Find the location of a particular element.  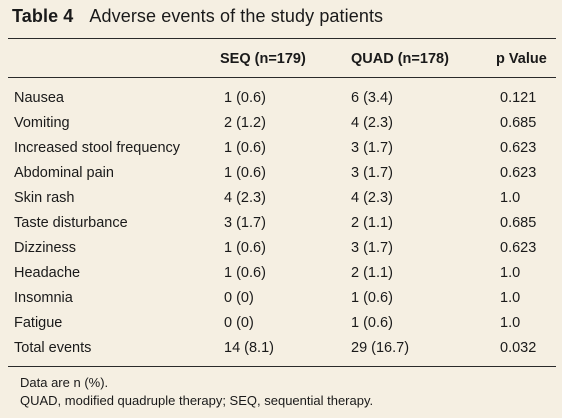

row-label: Dizziness is located at coordinates (45, 248).